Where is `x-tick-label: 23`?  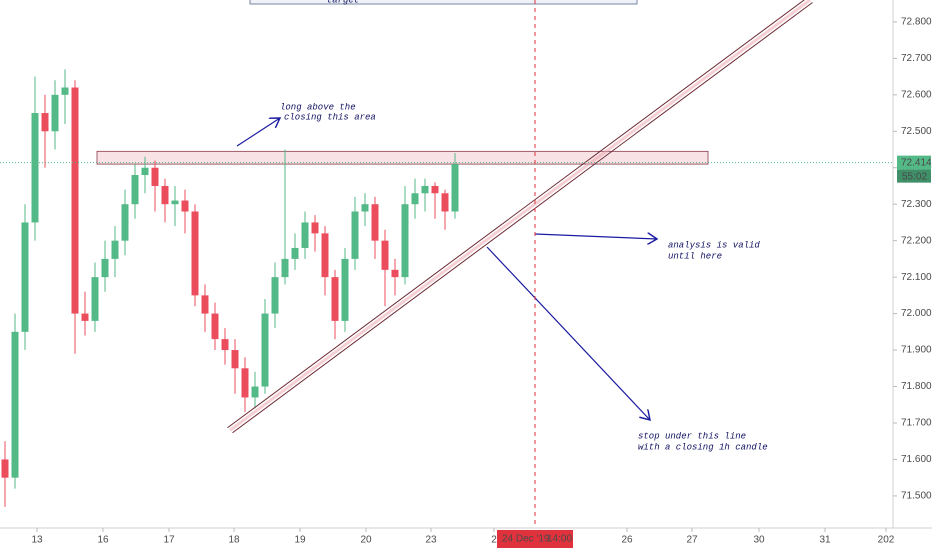
x-tick-label: 23 is located at coordinates (431, 540).